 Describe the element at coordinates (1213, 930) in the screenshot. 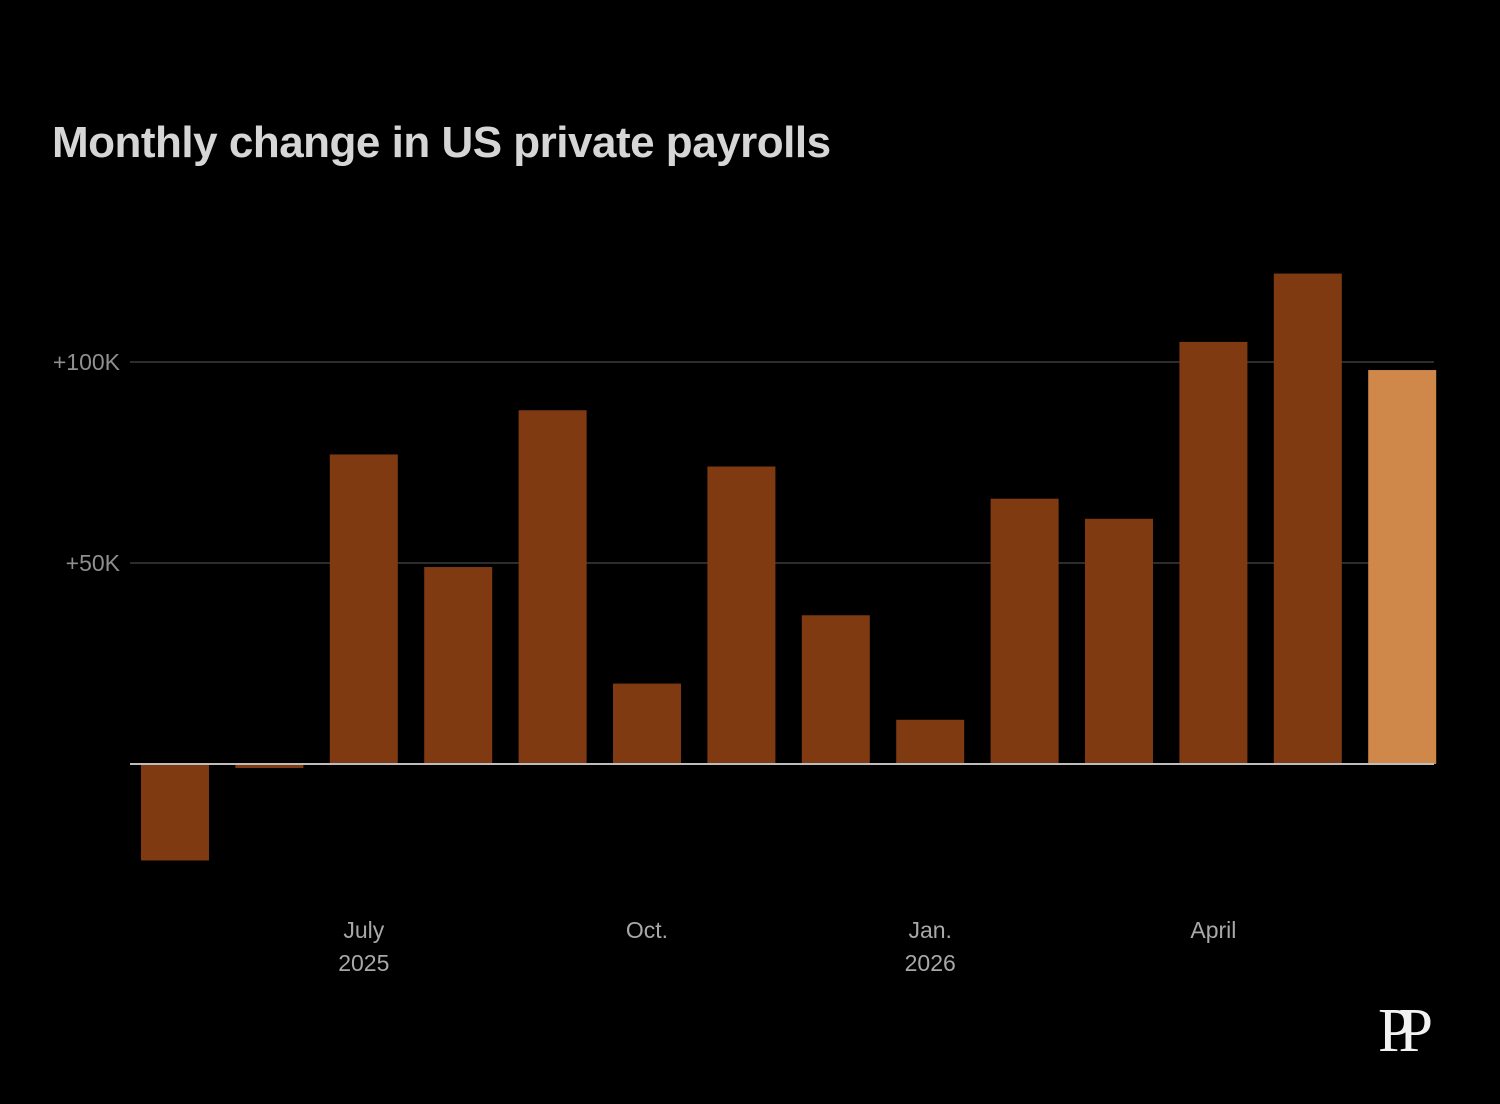

I see `x-tick-label: April` at that location.